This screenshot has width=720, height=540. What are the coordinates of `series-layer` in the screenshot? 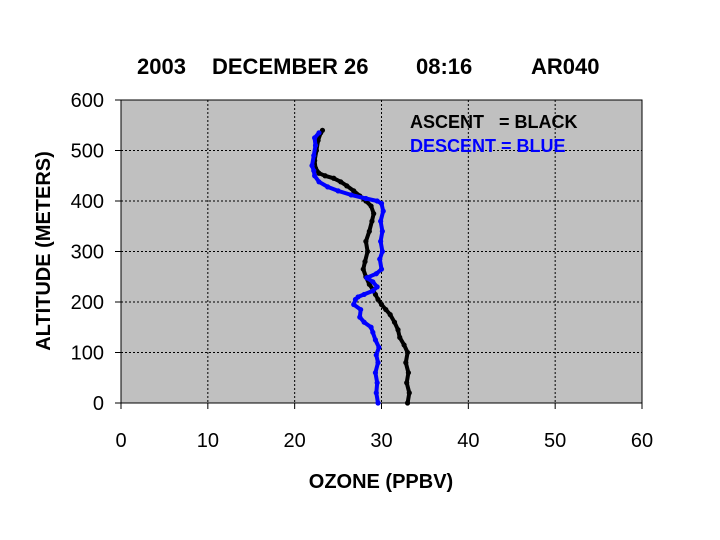 It's located at (360, 266).